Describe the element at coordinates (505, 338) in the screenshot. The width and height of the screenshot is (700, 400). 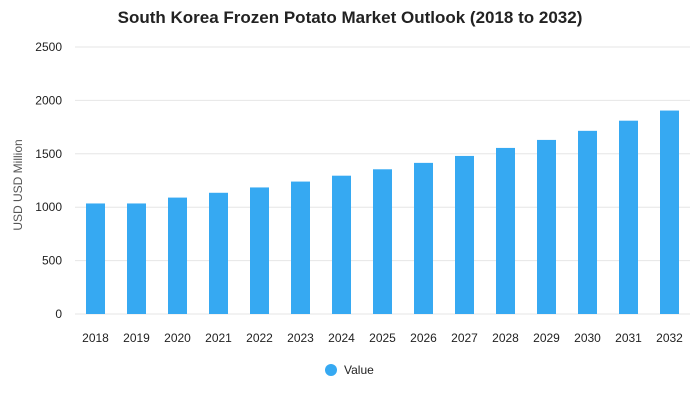
I see `x-tick-label: 2028` at that location.